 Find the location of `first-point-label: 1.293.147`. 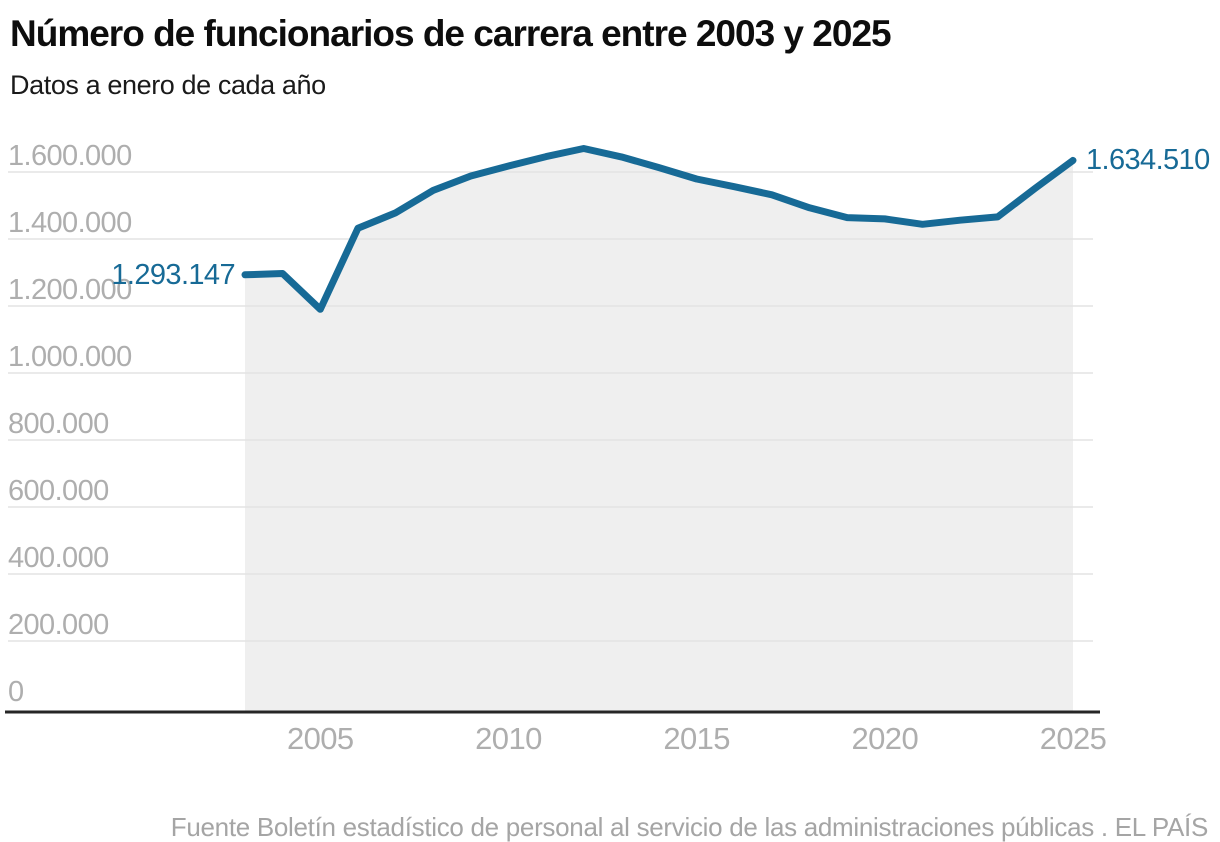

first-point-label: 1.293.147 is located at coordinates (173, 274).